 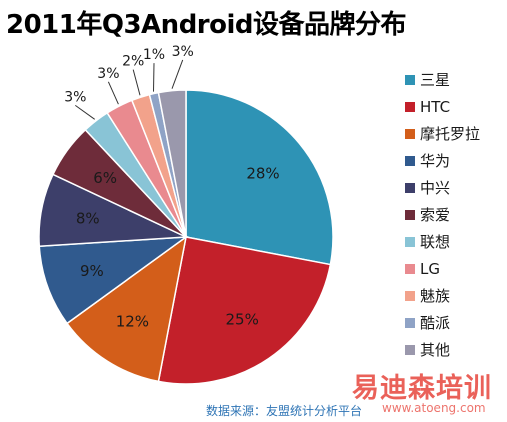 I want to click on data-label-lg: 3%, so click(x=108, y=74).